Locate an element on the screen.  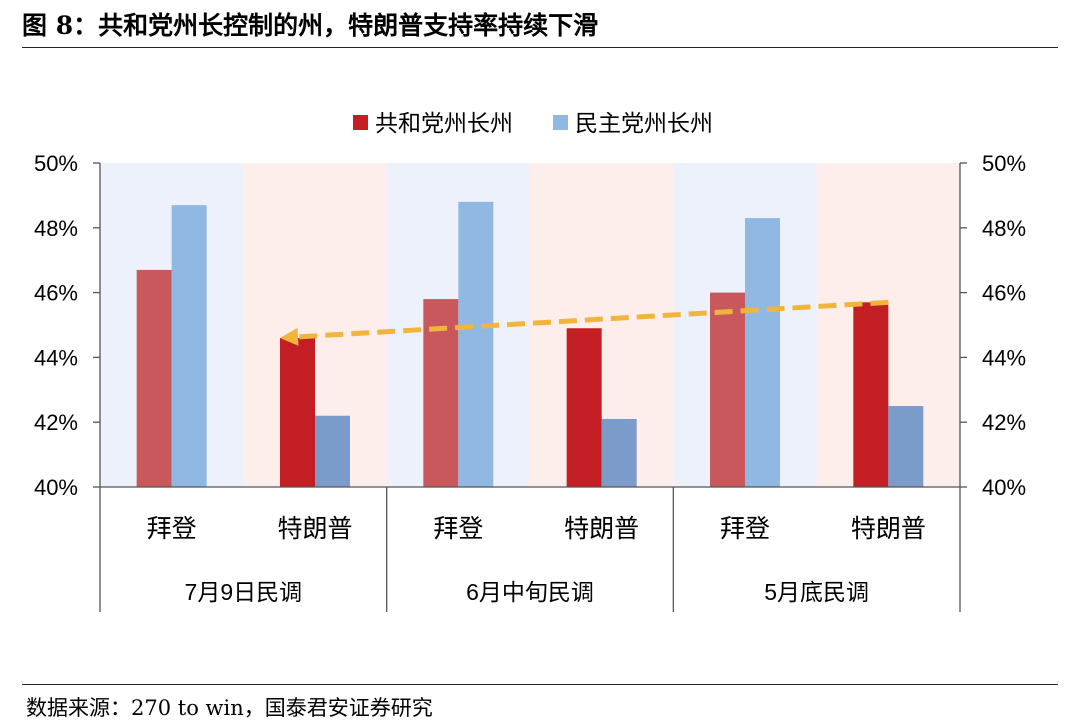
group-label: 6月中旬民调 is located at coordinates (530, 592).